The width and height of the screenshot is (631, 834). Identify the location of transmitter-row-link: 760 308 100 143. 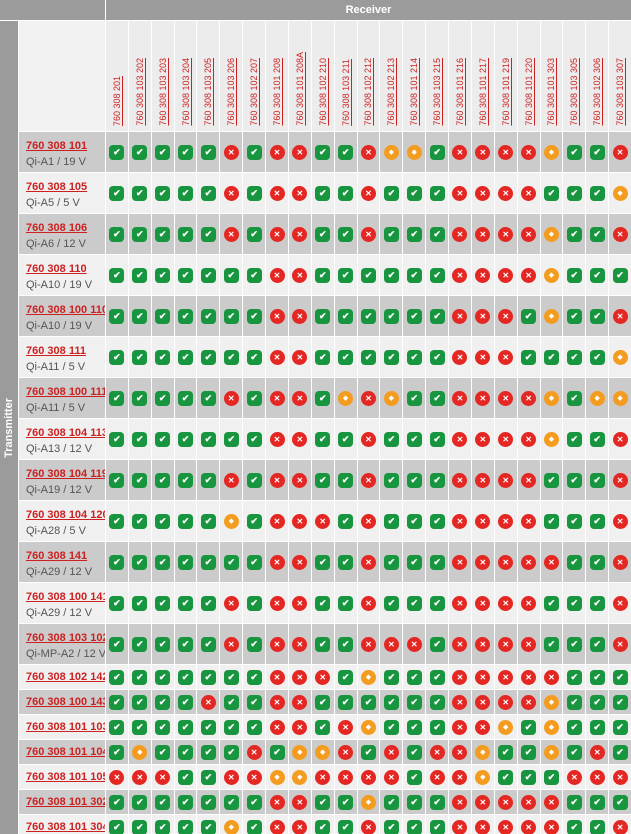
(65, 702).